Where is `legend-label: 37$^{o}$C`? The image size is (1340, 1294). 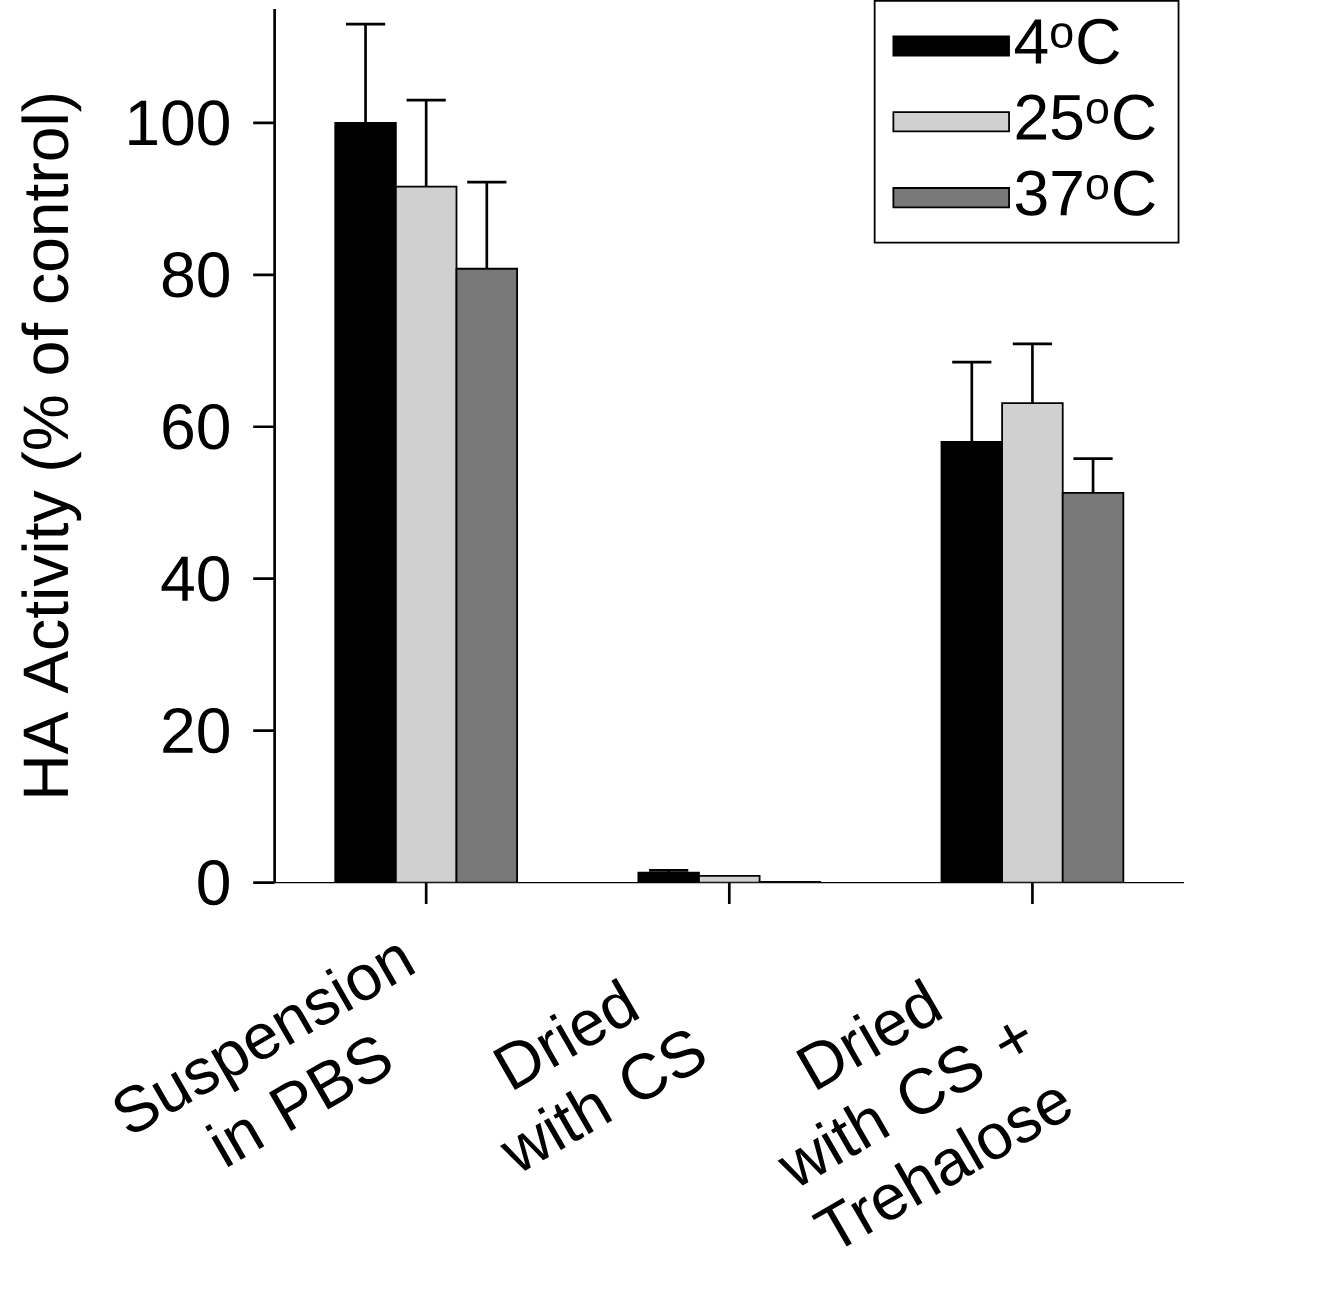
legend-label: 37$^{o}$C is located at coordinates (1085, 193).